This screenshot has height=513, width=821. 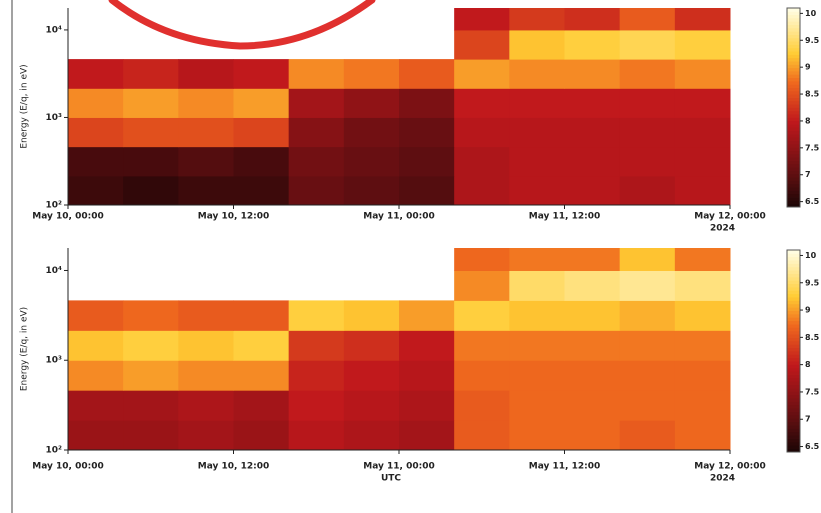 What do you see at coordinates (812, 446) in the screenshot?
I see `colorbar-tick-label: 6.5` at bounding box center [812, 446].